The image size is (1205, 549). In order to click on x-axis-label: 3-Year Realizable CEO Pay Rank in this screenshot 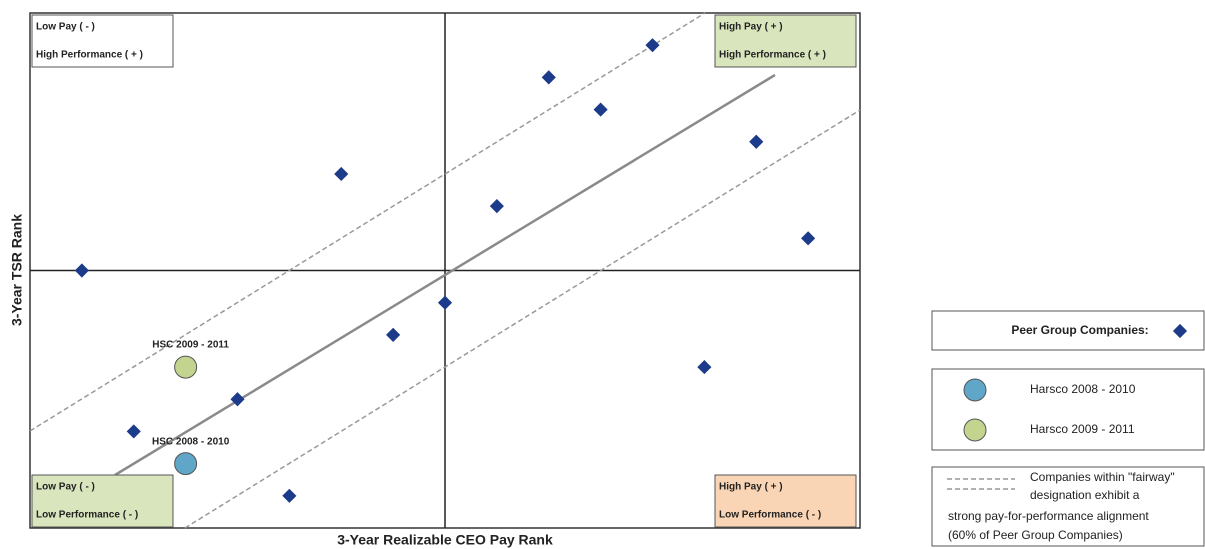, I will do `click(445, 540)`.